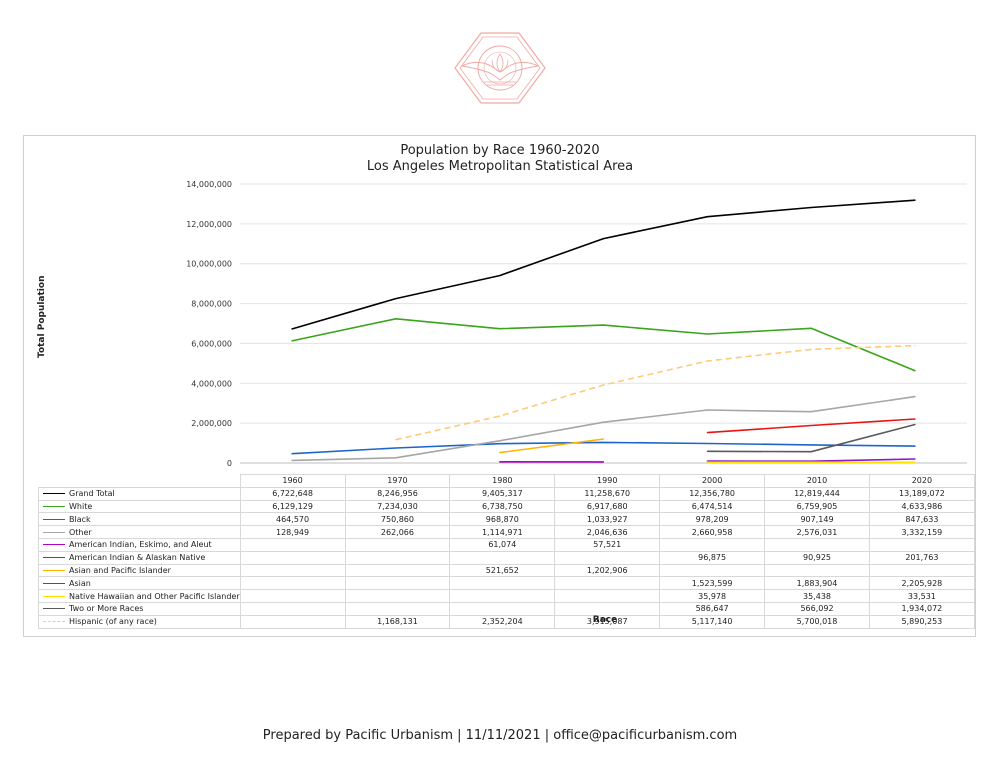 This screenshot has height=773, width=1000. What do you see at coordinates (397, 481) in the screenshot?
I see `x-tick-label: 1970` at bounding box center [397, 481].